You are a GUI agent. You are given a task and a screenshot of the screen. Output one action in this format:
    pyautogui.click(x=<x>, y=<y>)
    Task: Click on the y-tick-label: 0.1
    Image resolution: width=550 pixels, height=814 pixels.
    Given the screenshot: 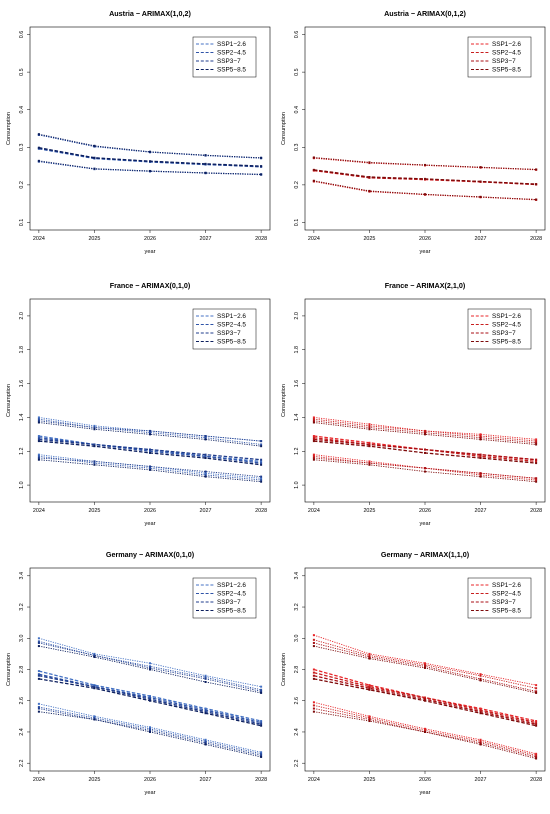 What is the action you would take?
    pyautogui.click(x=297, y=223)
    